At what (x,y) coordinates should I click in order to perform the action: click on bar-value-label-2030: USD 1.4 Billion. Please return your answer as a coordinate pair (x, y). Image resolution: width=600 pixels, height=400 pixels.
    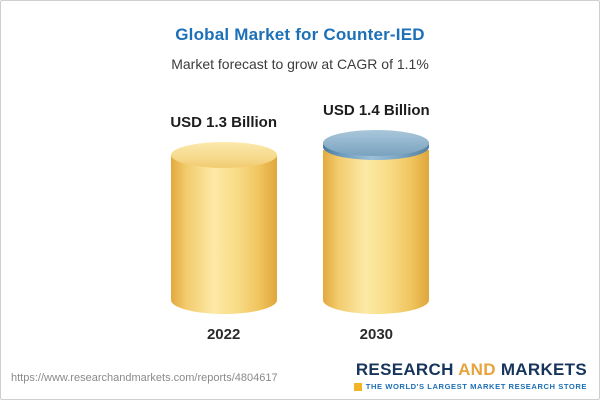
    Looking at the image, I should click on (376, 110).